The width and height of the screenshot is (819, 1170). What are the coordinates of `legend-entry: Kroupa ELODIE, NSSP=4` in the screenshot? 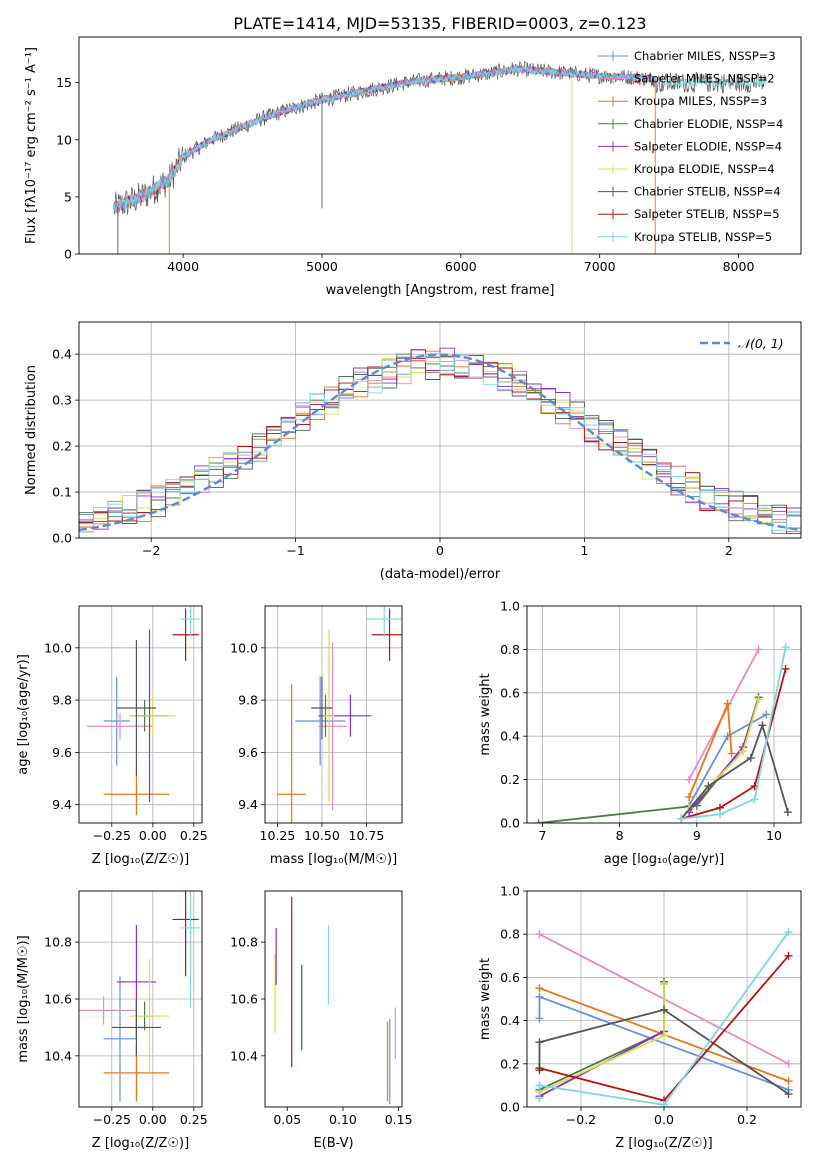 It's located at (686, 169).